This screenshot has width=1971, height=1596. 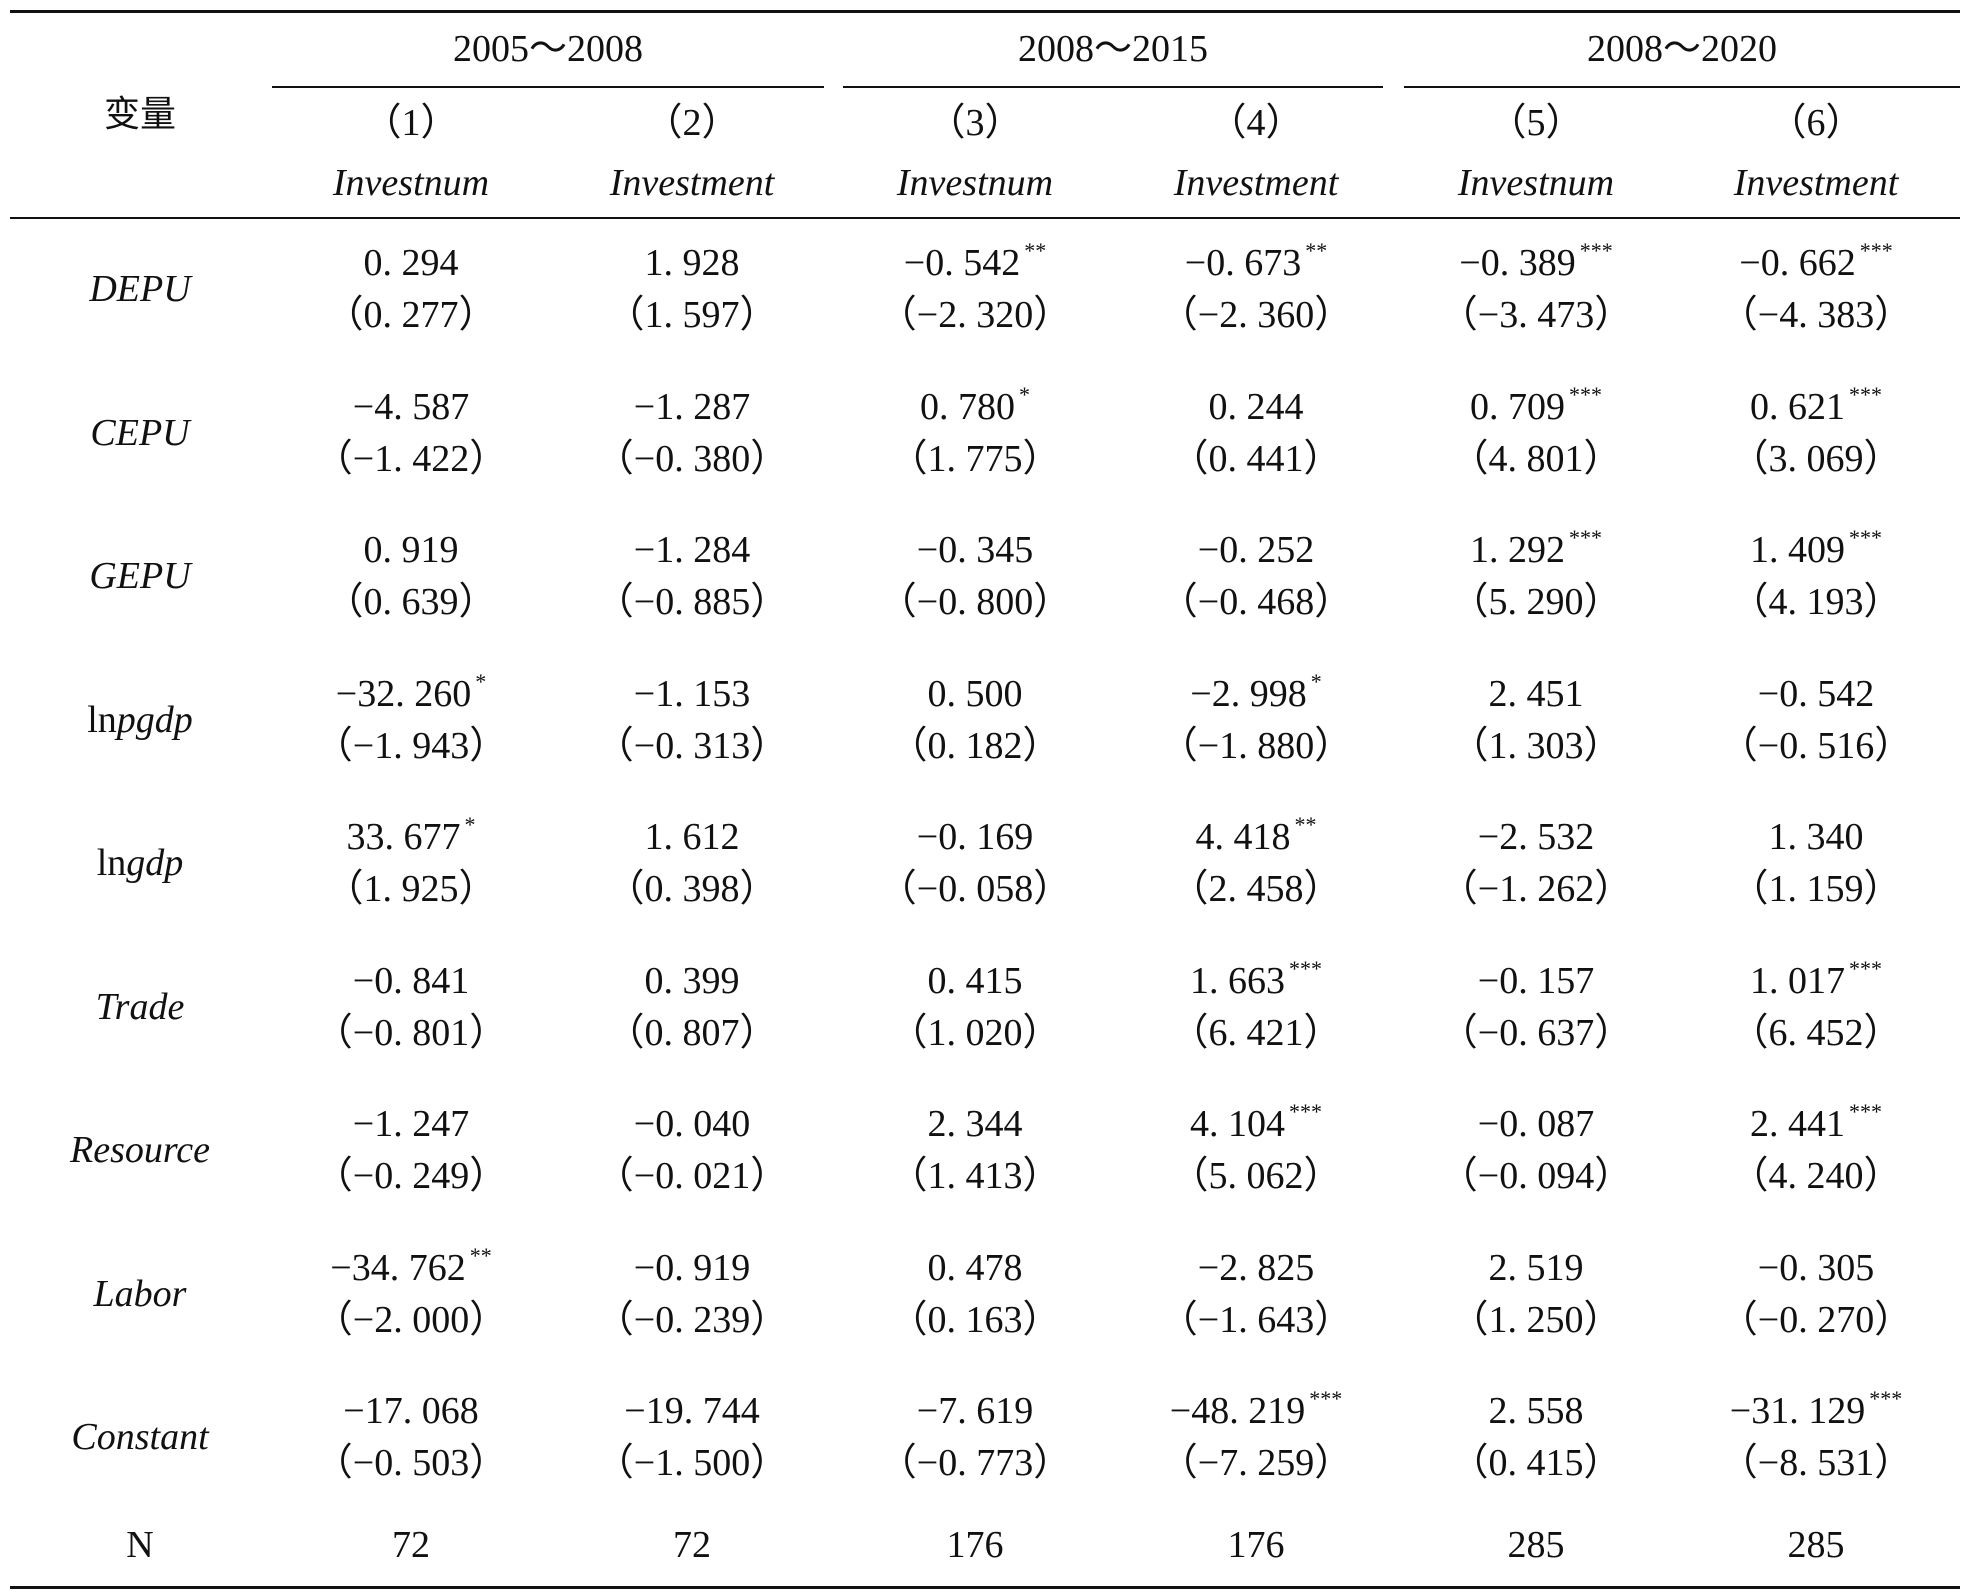 What do you see at coordinates (975, 693) in the screenshot?
I see `coefficient-value: 0. 500` at bounding box center [975, 693].